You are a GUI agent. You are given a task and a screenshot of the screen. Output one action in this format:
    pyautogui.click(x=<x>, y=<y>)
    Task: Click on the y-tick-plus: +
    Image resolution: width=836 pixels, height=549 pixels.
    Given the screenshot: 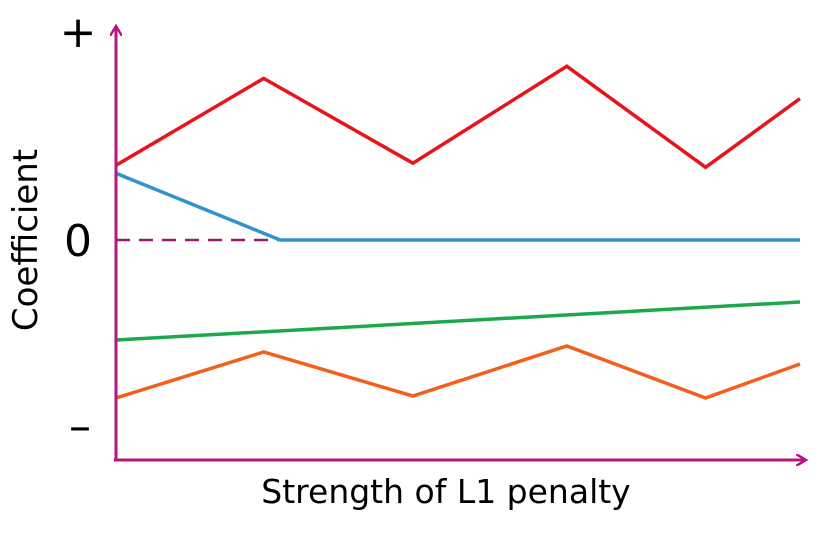 What is the action you would take?
    pyautogui.click(x=78, y=32)
    